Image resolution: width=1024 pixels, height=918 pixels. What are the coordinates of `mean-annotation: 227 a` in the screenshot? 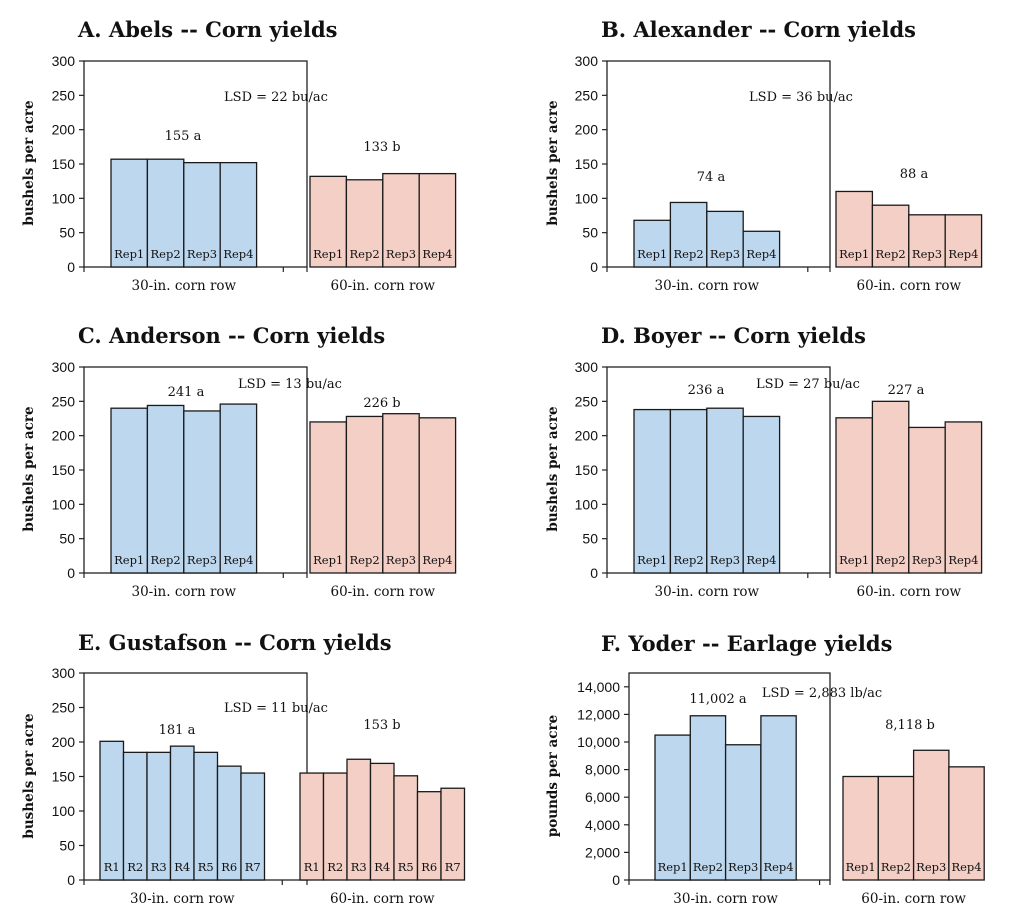 It's located at (906, 390).